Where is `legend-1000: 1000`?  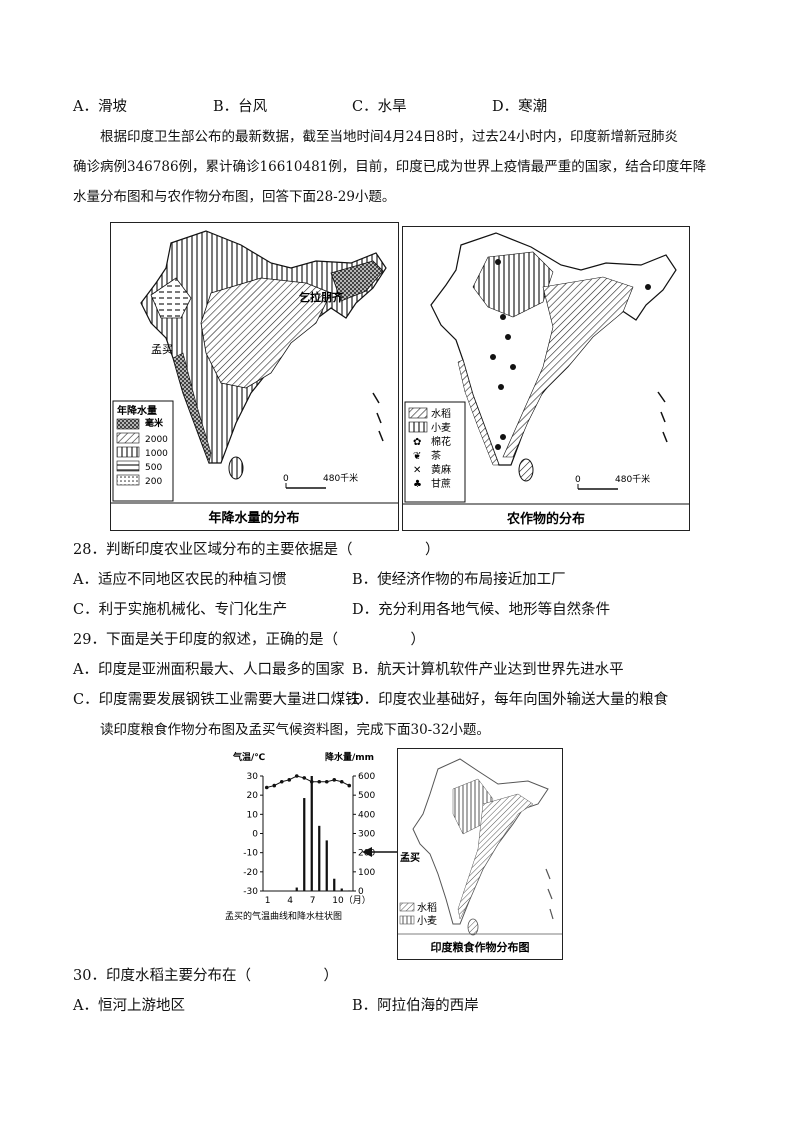
legend-1000: 1000 is located at coordinates (156, 454).